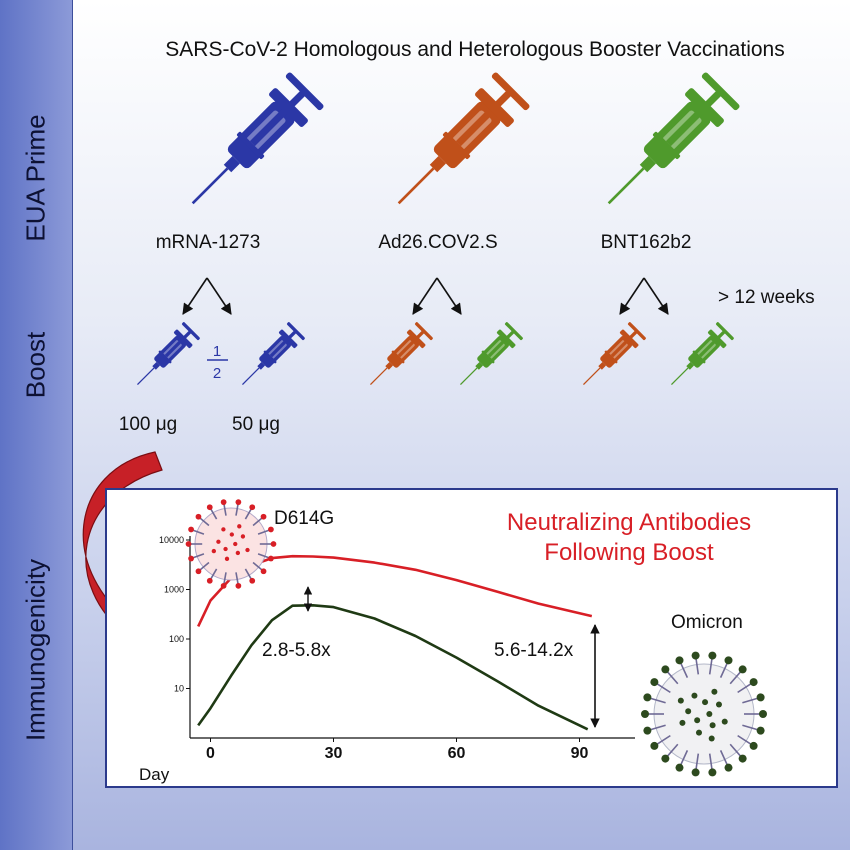  Describe the element at coordinates (665, 146) in the screenshot. I see `syringe-icon-prime-bnt162b2` at that location.